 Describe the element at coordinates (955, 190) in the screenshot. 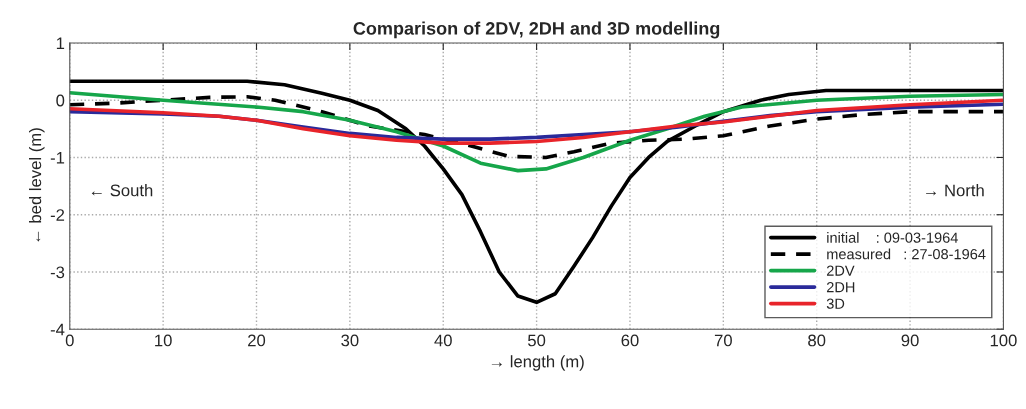

I see `annotation: → North` at that location.